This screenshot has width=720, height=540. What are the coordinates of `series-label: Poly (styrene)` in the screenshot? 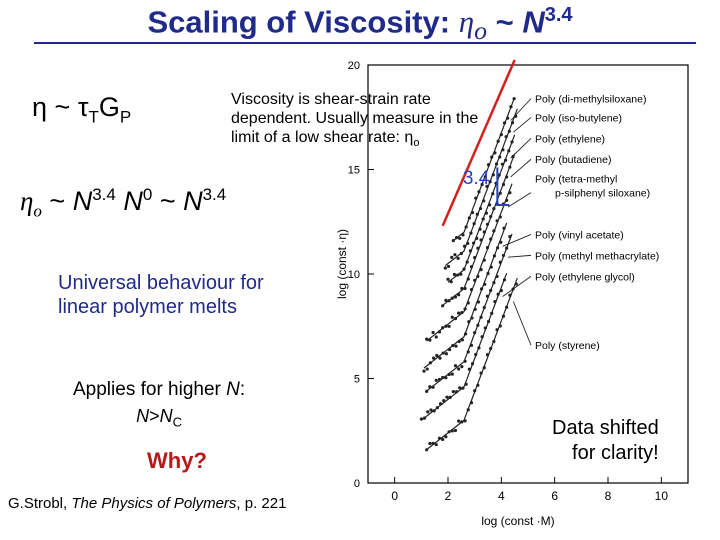 It's located at (567, 346).